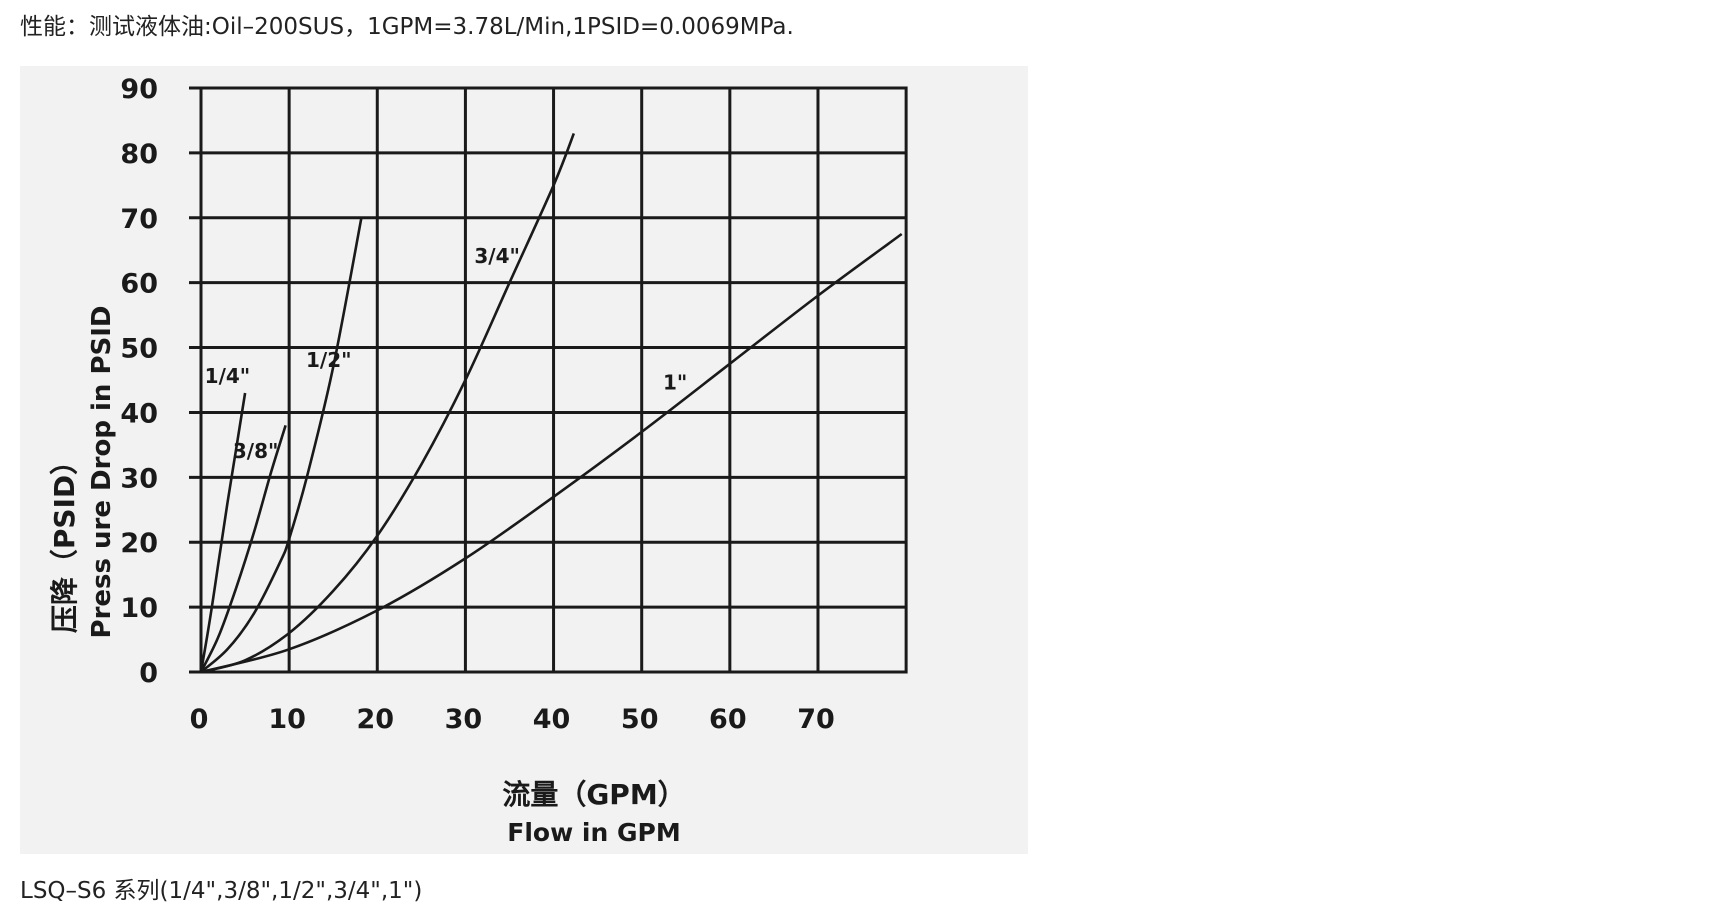  What do you see at coordinates (223, 532) in the screenshot?
I see `curve-1-4in` at bounding box center [223, 532].